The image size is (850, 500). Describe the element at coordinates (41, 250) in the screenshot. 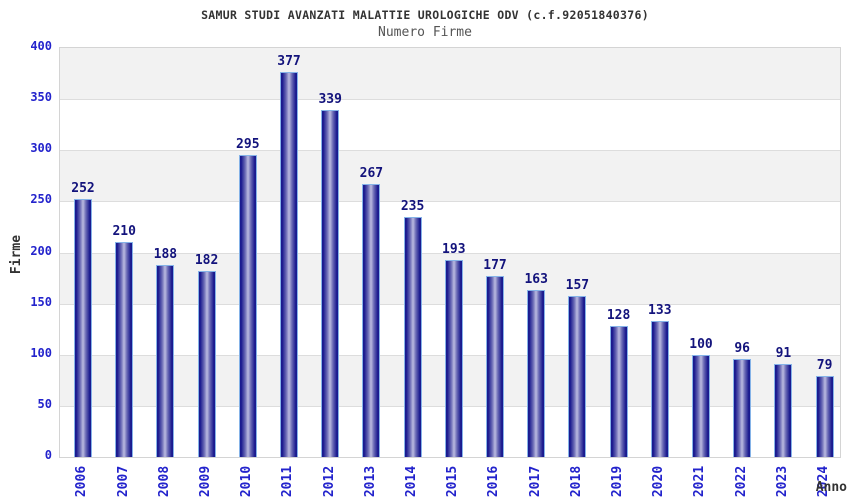

I see `y-tick-200: 200` at that location.